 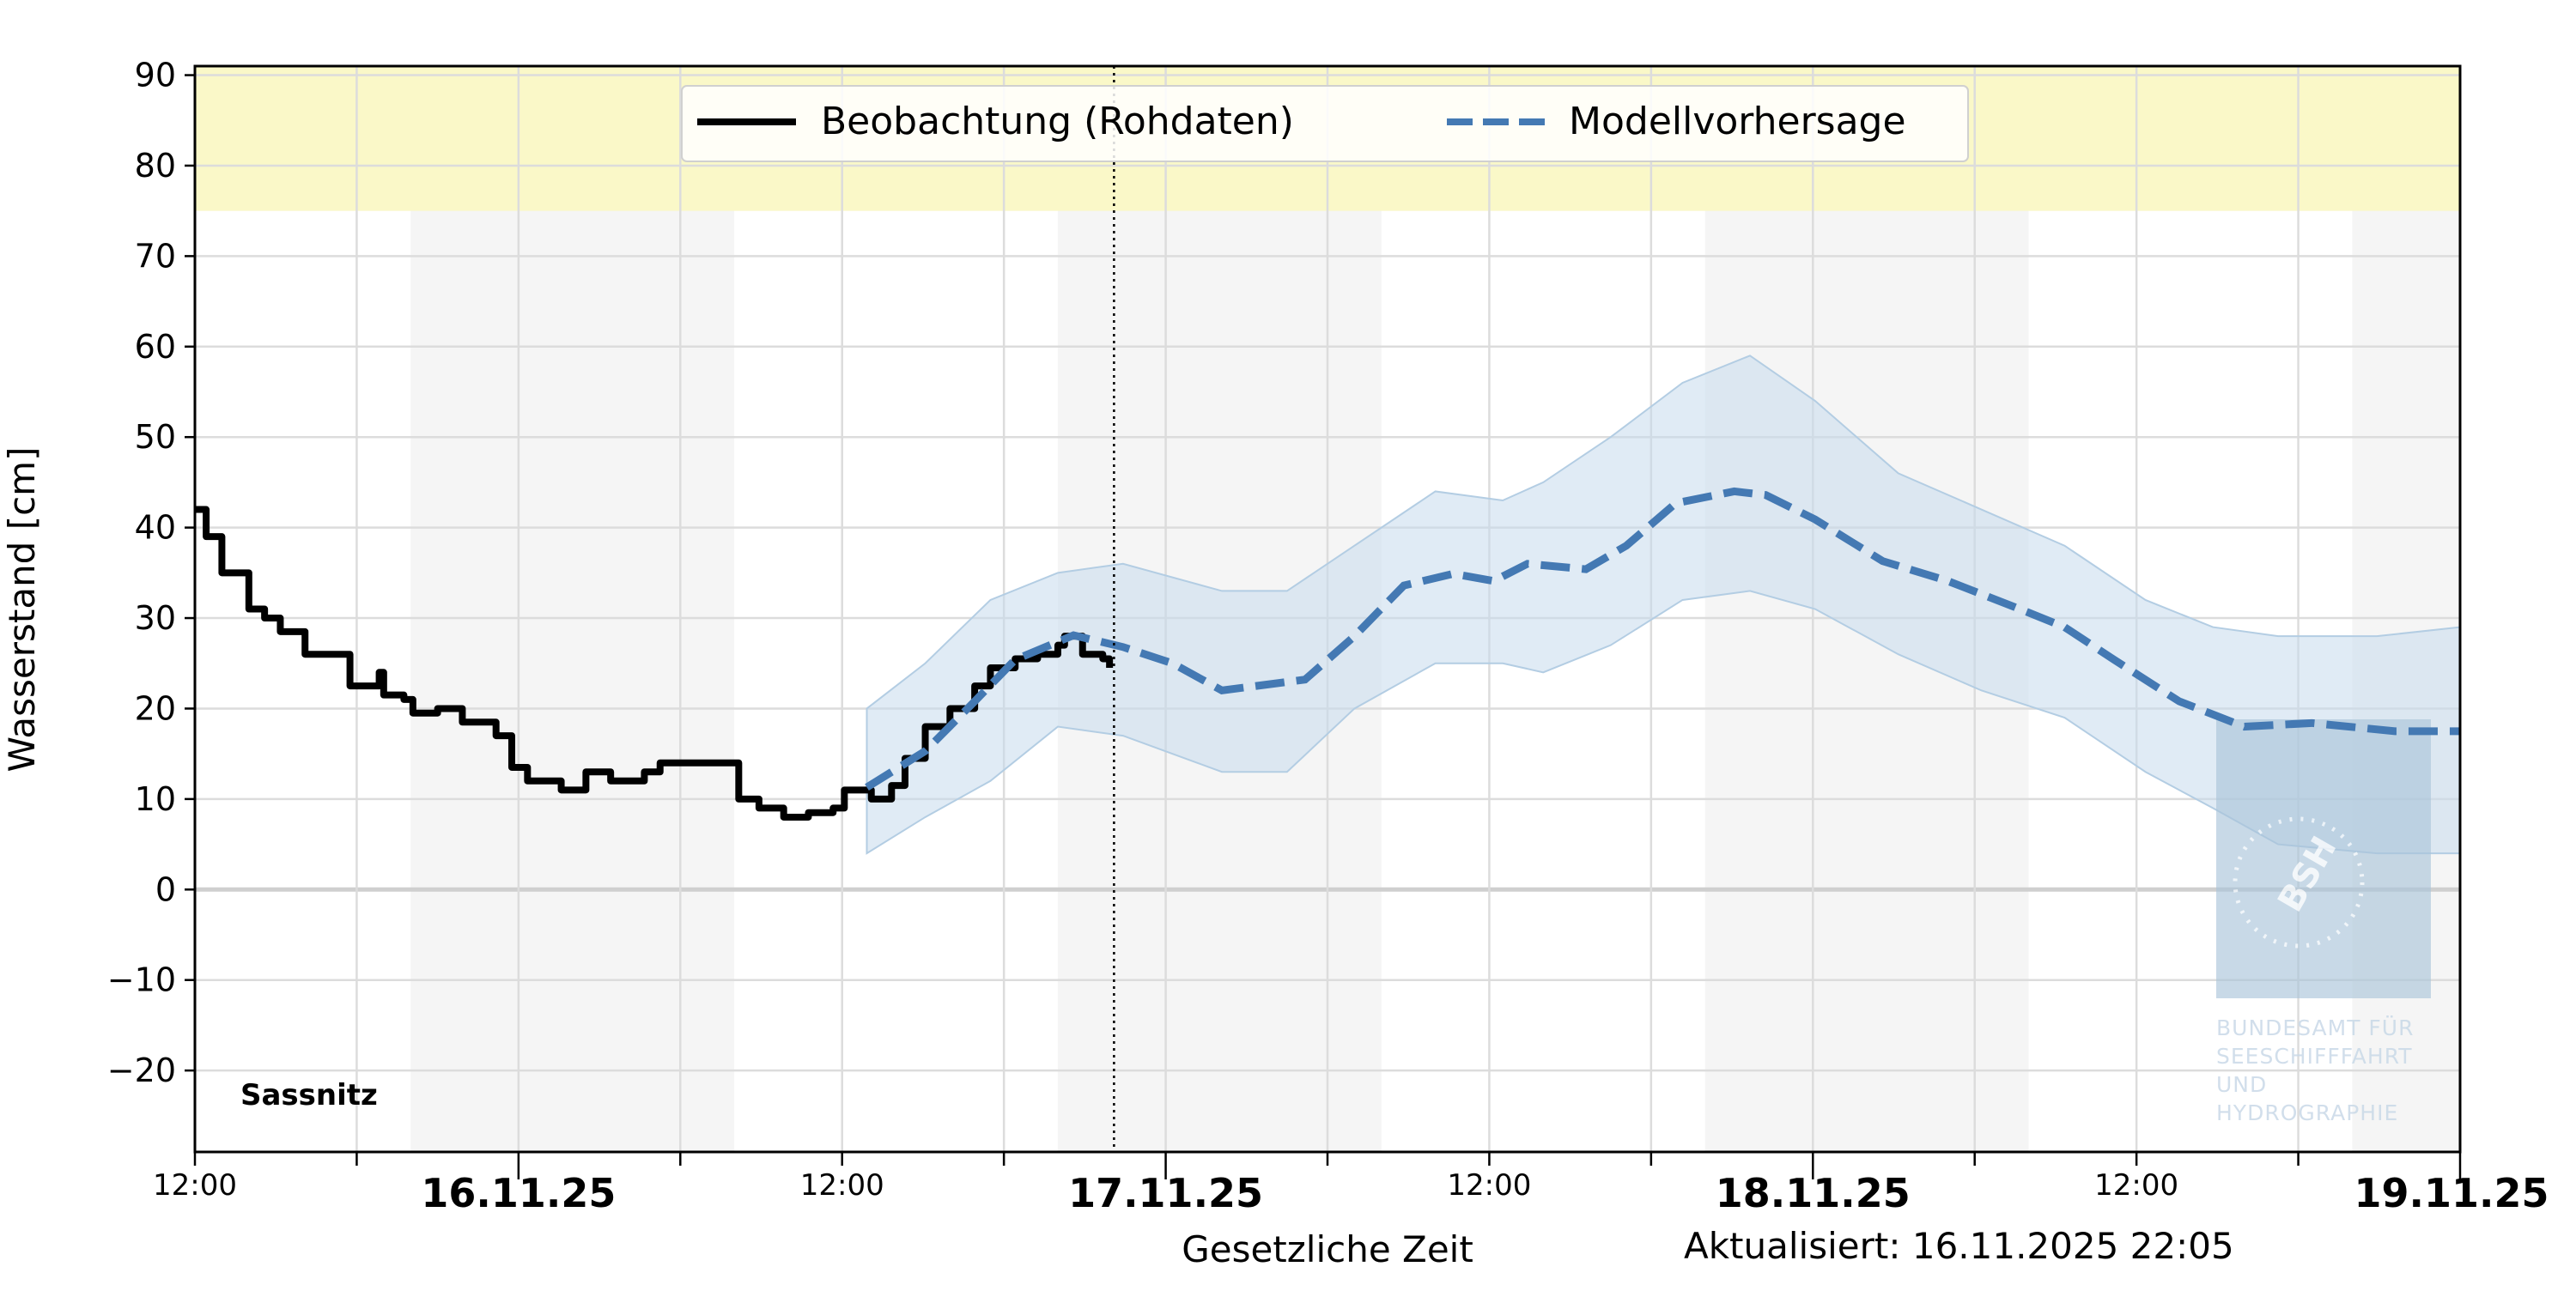 I want to click on legend-observation-label: Beobachtung (Rohdaten), so click(x=1057, y=122).